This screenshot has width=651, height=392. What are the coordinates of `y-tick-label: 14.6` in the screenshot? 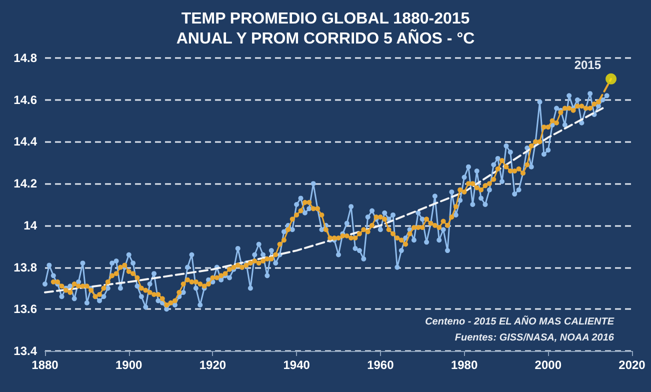 It's located at (26, 99).